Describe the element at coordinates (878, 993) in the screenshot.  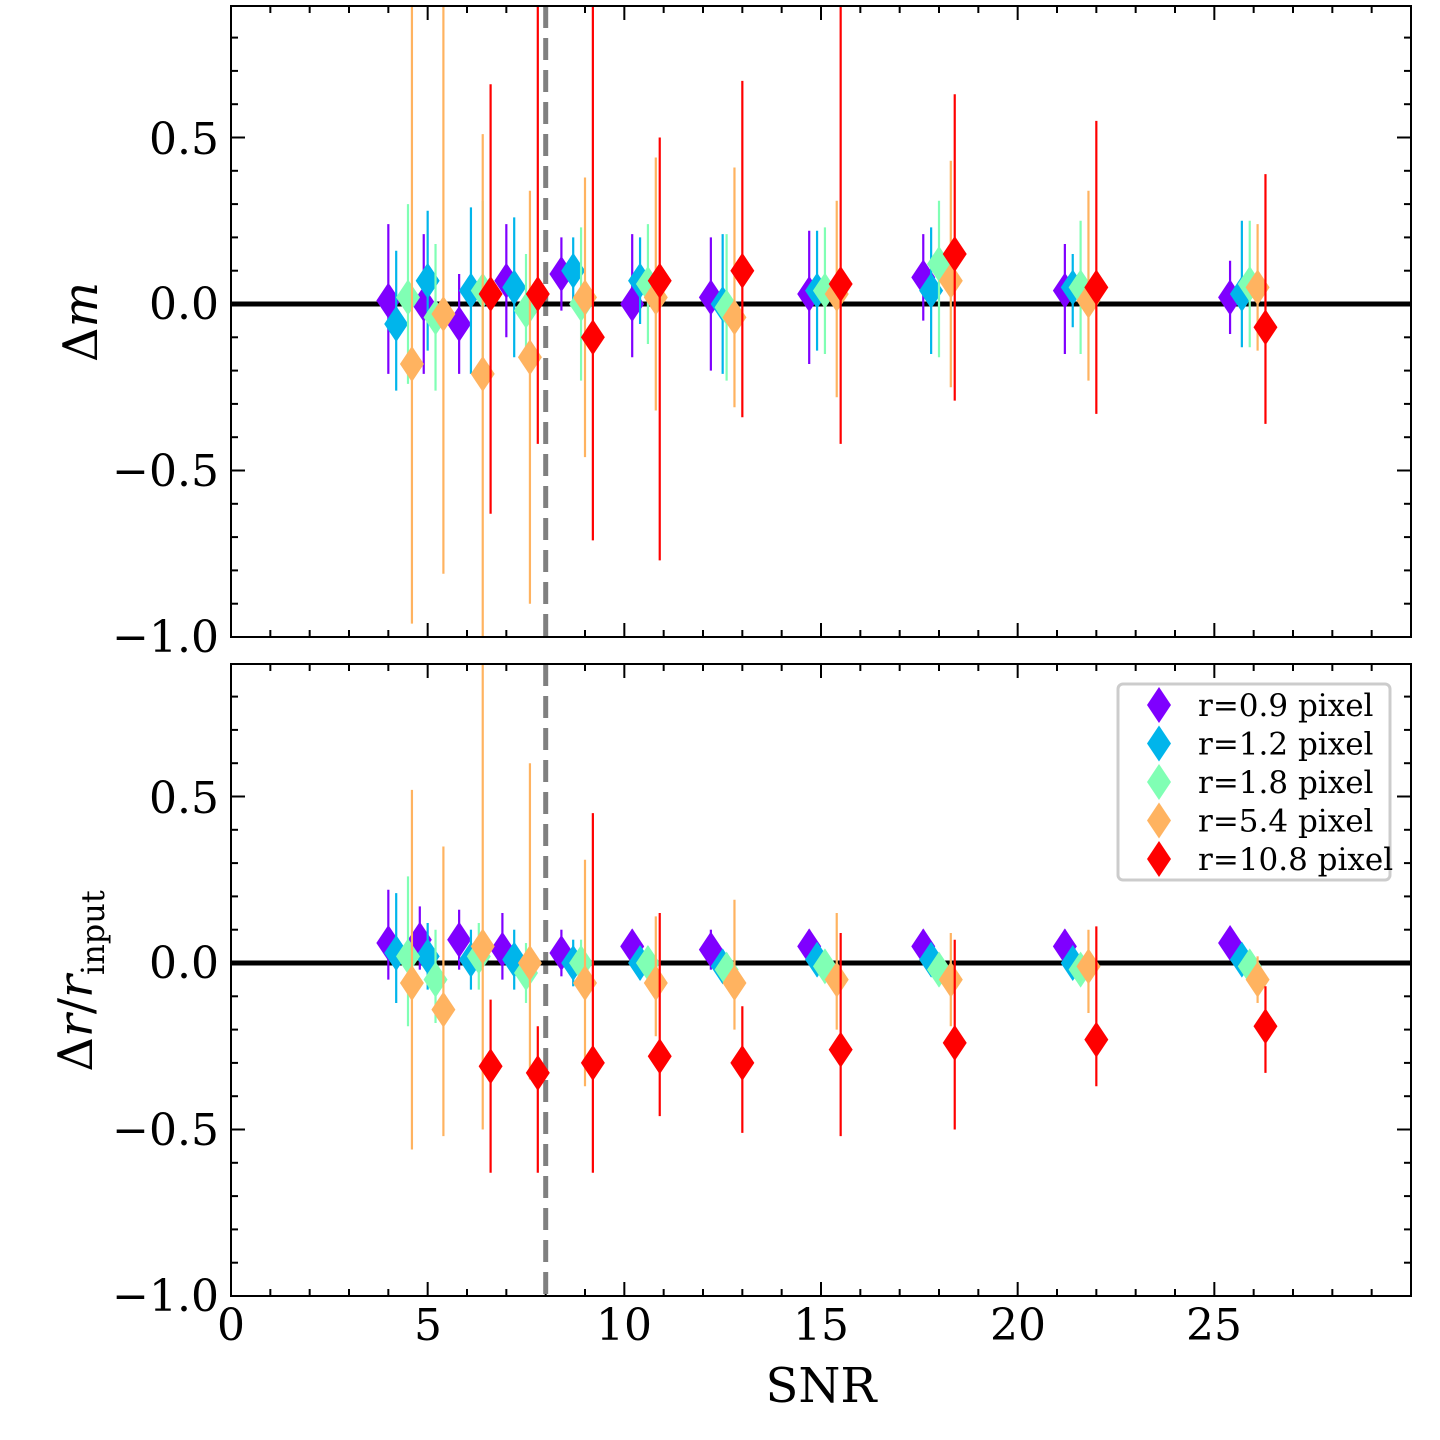
I see `series-r-10-8-pixel` at that location.